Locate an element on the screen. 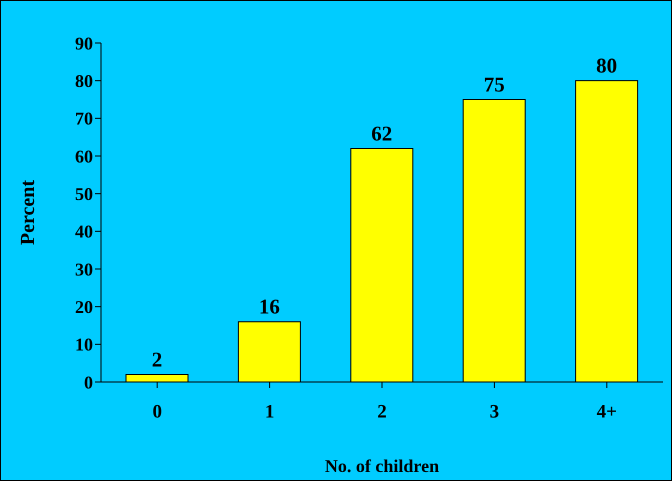 The height and width of the screenshot is (481, 672). y-tick-label: 40 is located at coordinates (84, 232).